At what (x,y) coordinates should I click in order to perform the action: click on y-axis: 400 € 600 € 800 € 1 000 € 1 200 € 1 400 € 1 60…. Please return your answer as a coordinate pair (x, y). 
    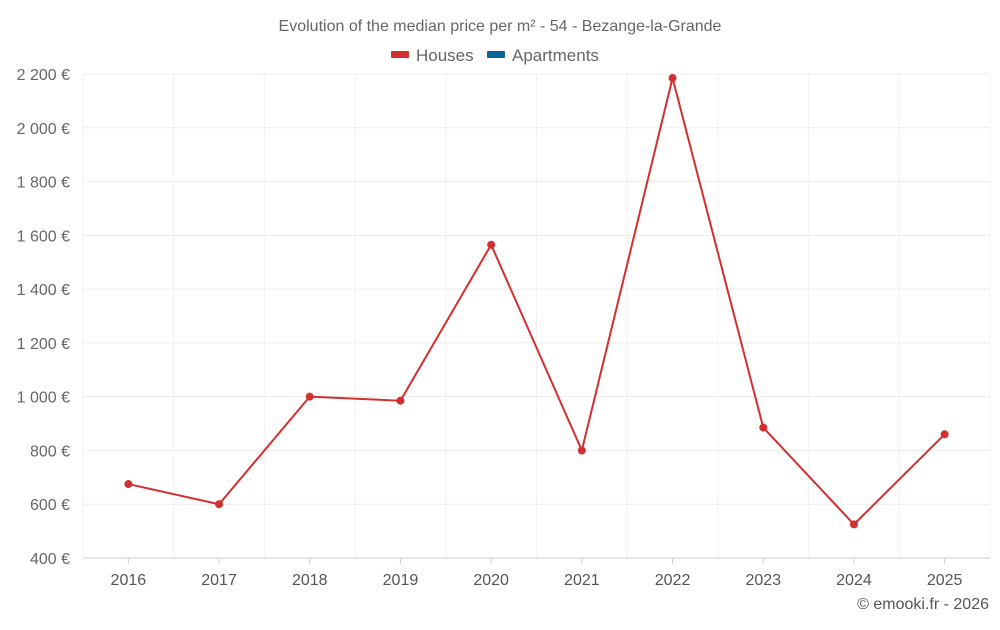
    Looking at the image, I should click on (43, 317).